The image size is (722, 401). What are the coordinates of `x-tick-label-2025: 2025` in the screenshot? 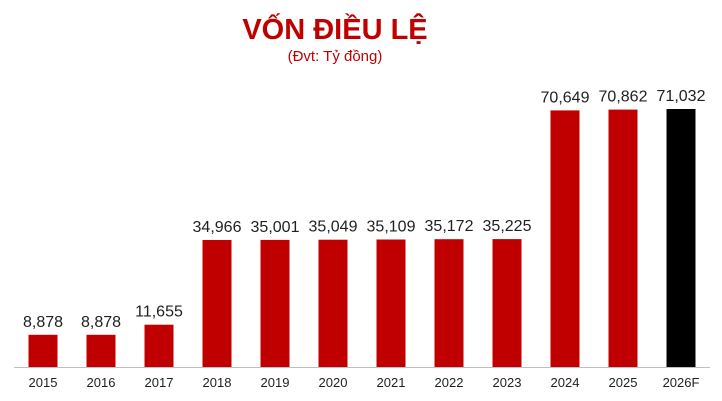 It's located at (623, 382).